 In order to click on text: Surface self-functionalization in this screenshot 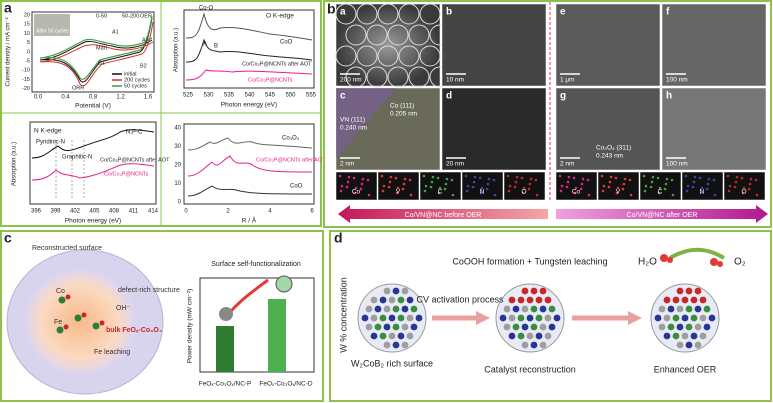, I will do `click(256, 264)`.